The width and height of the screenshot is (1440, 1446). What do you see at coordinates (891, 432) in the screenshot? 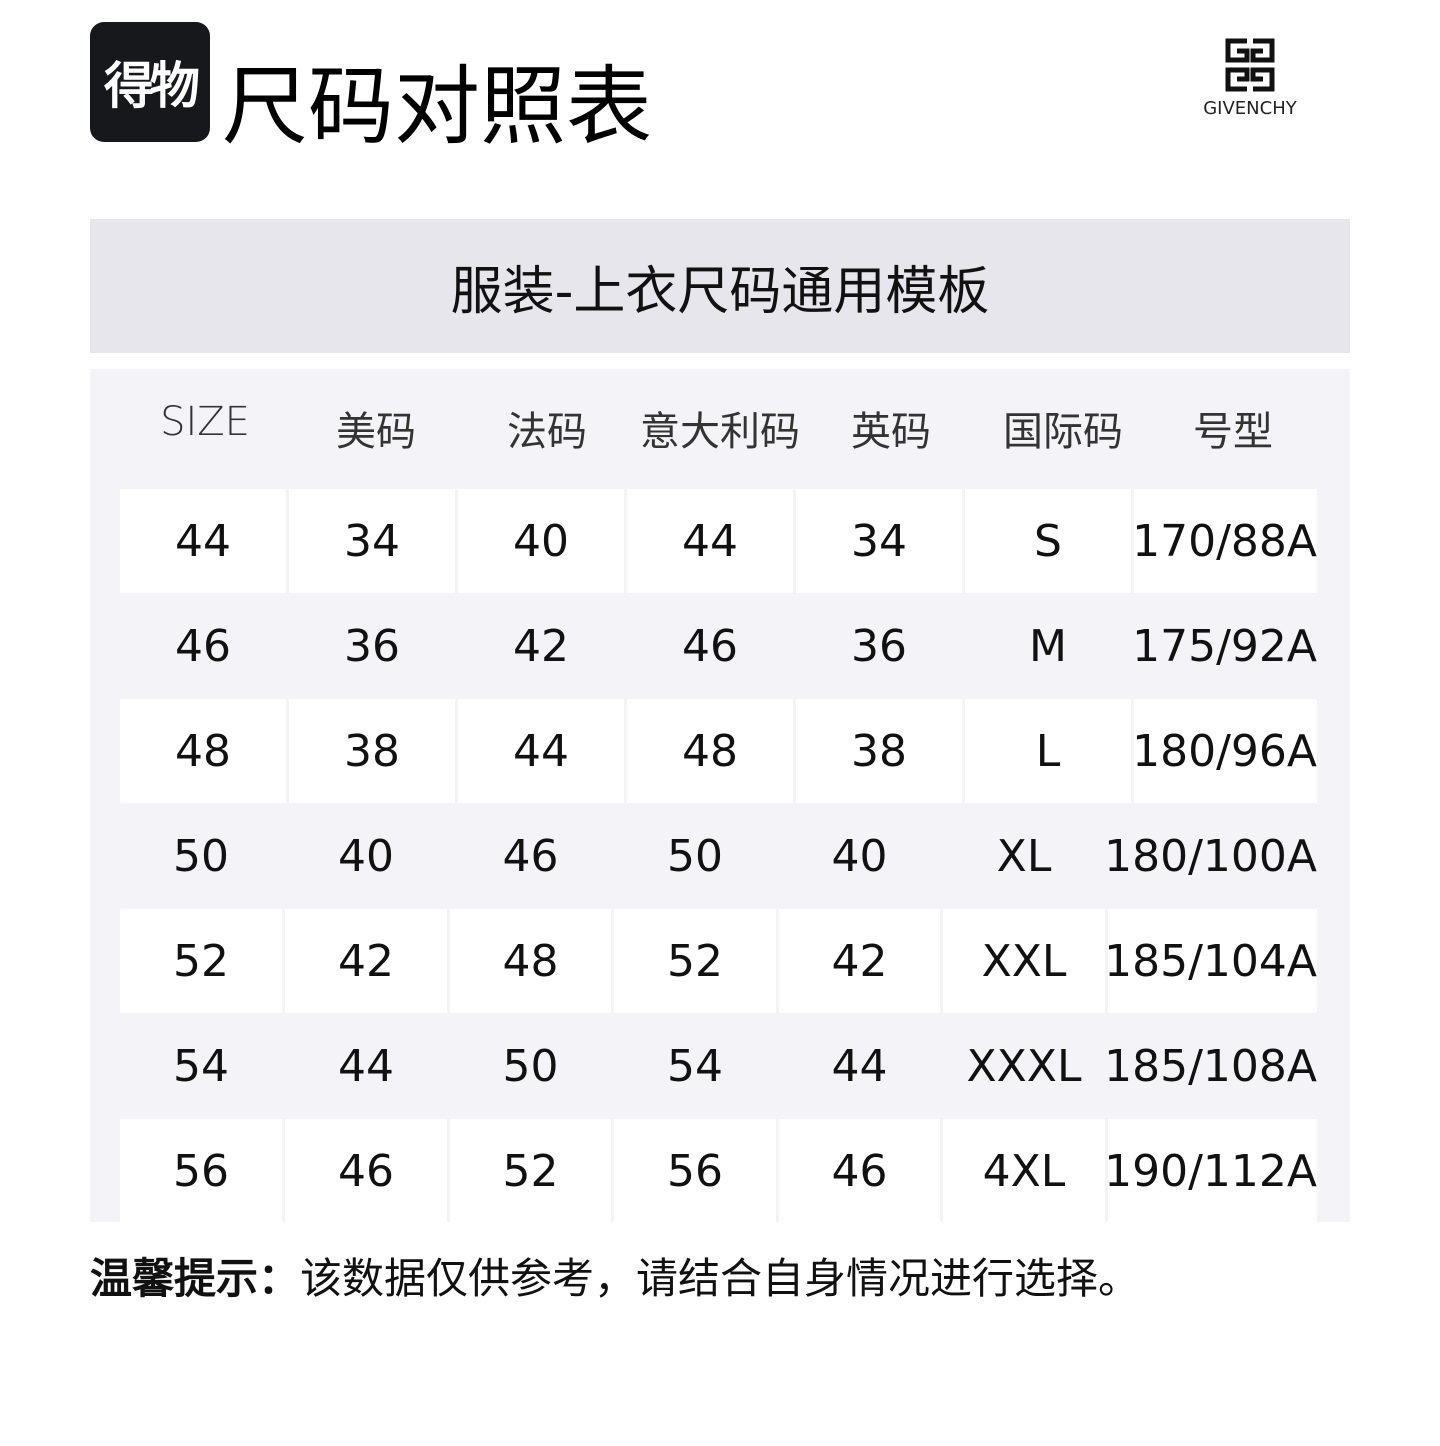
I see `column-header: 英码` at bounding box center [891, 432].